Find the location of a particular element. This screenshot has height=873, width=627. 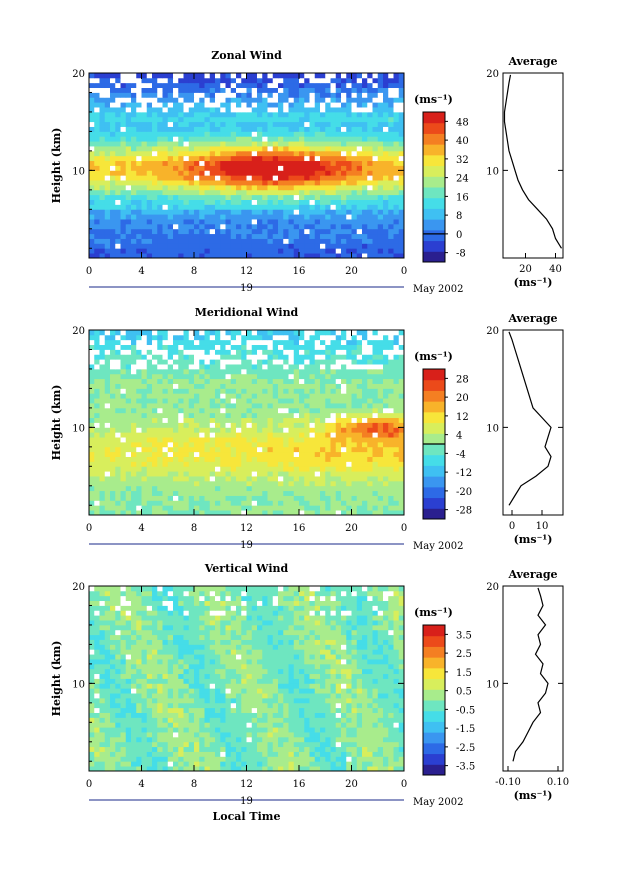

y-axis-label: Height (km) is located at coordinates (56, 166).